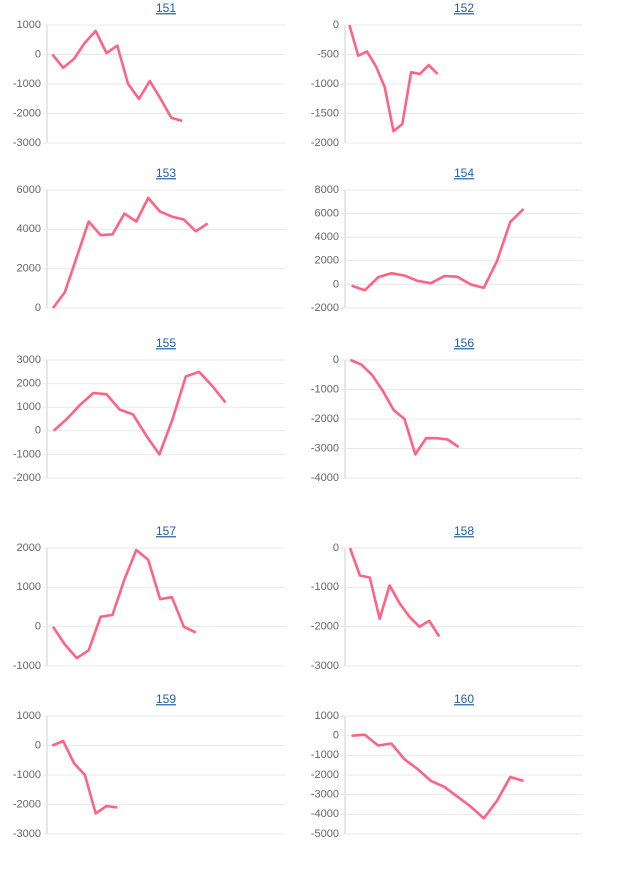 The width and height of the screenshot is (623, 874). What do you see at coordinates (166, 531) in the screenshot?
I see `chart-title: 157` at bounding box center [166, 531].